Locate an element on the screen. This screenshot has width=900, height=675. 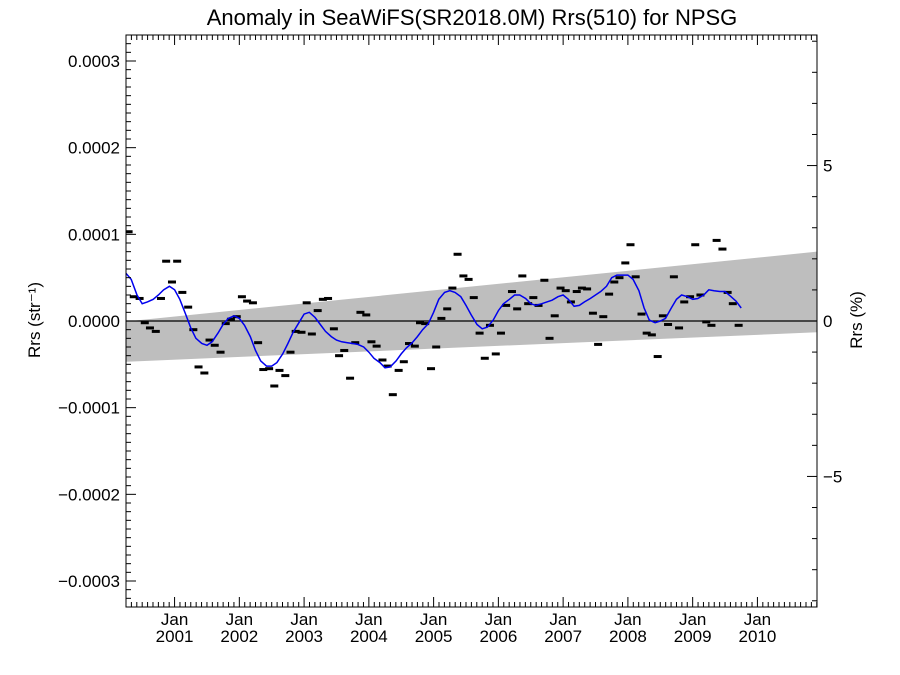
x-tick-year: 2008 is located at coordinates (628, 636).